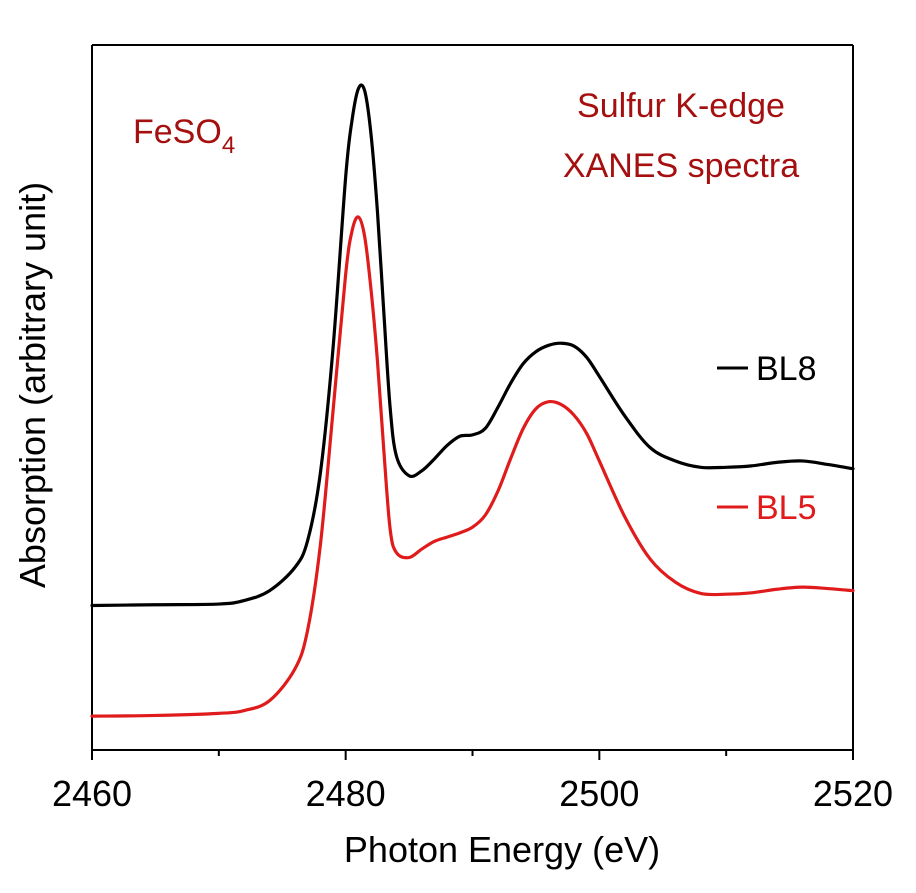 This screenshot has width=916, height=893. What do you see at coordinates (92, 793) in the screenshot?
I see `x-tick-label-2460: 2460` at bounding box center [92, 793].